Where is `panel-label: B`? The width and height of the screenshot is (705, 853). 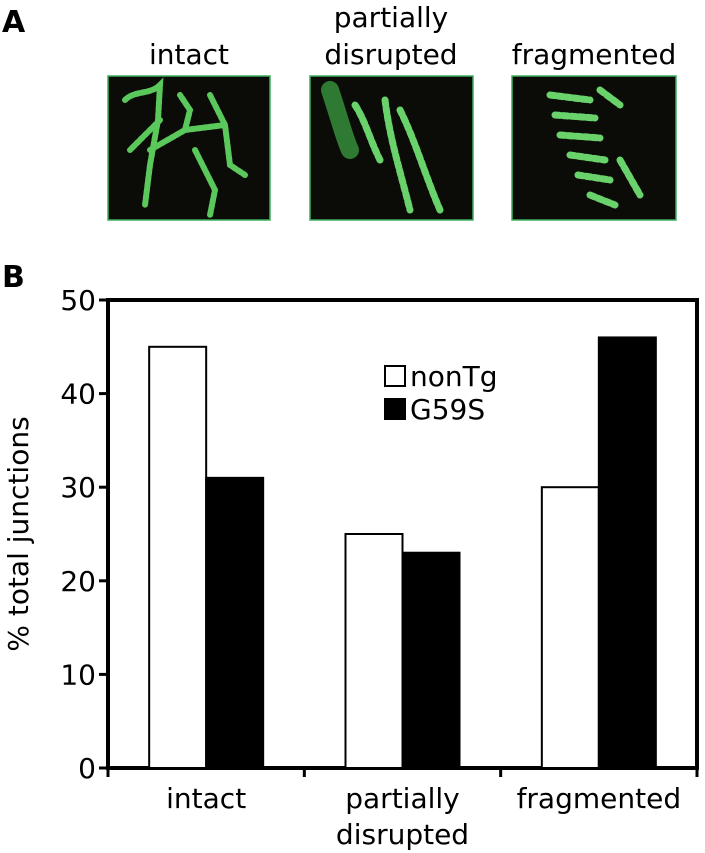 panel-label: B is located at coordinates (13, 277).